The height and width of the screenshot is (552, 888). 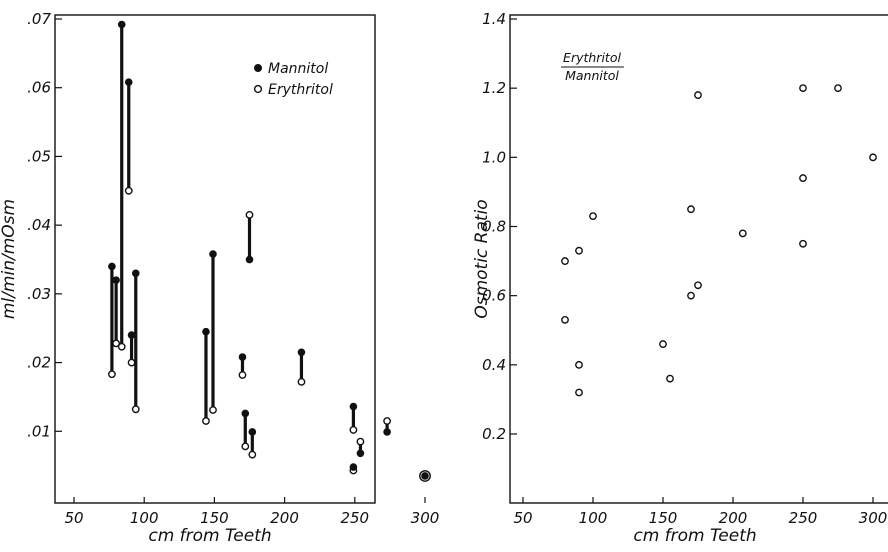 What do you see at coordinates (873, 518) in the screenshot?
I see `right-x-tick-label: 300` at bounding box center [873, 518].